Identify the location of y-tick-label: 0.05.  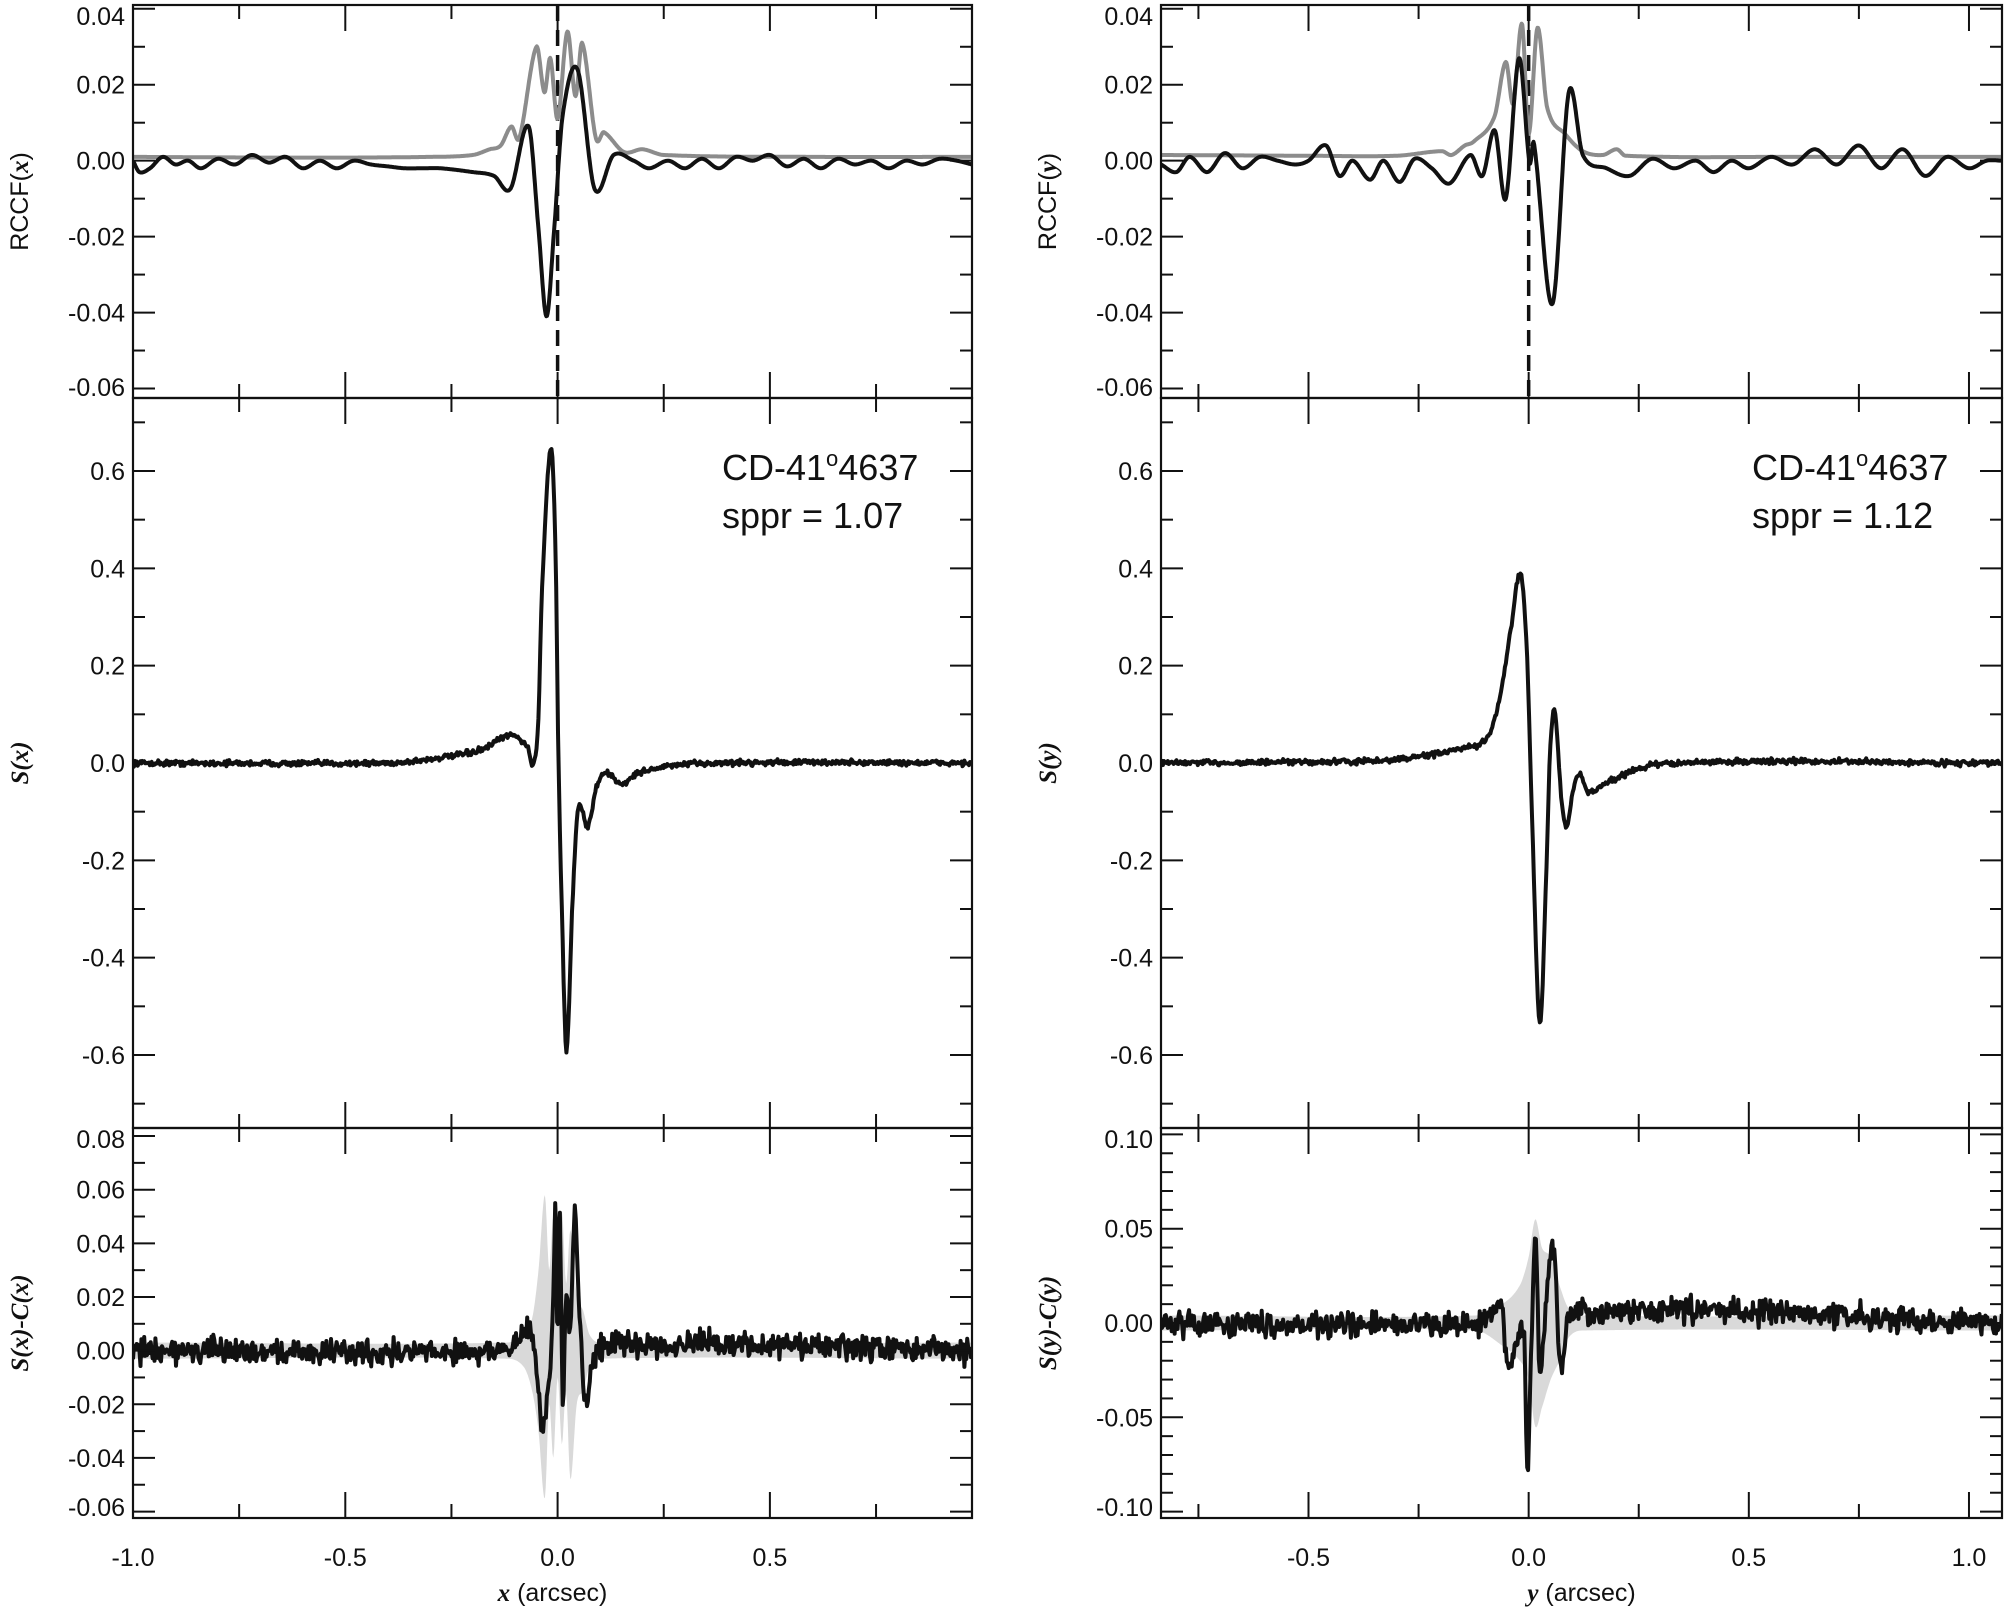
(1128, 1230).